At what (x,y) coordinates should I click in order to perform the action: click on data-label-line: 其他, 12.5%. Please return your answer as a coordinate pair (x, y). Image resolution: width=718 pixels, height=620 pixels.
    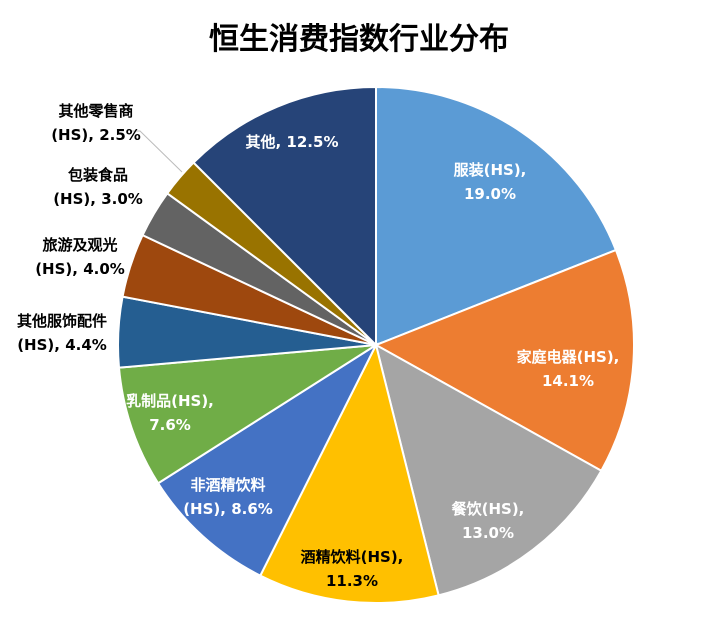
    Looking at the image, I should click on (292, 142).